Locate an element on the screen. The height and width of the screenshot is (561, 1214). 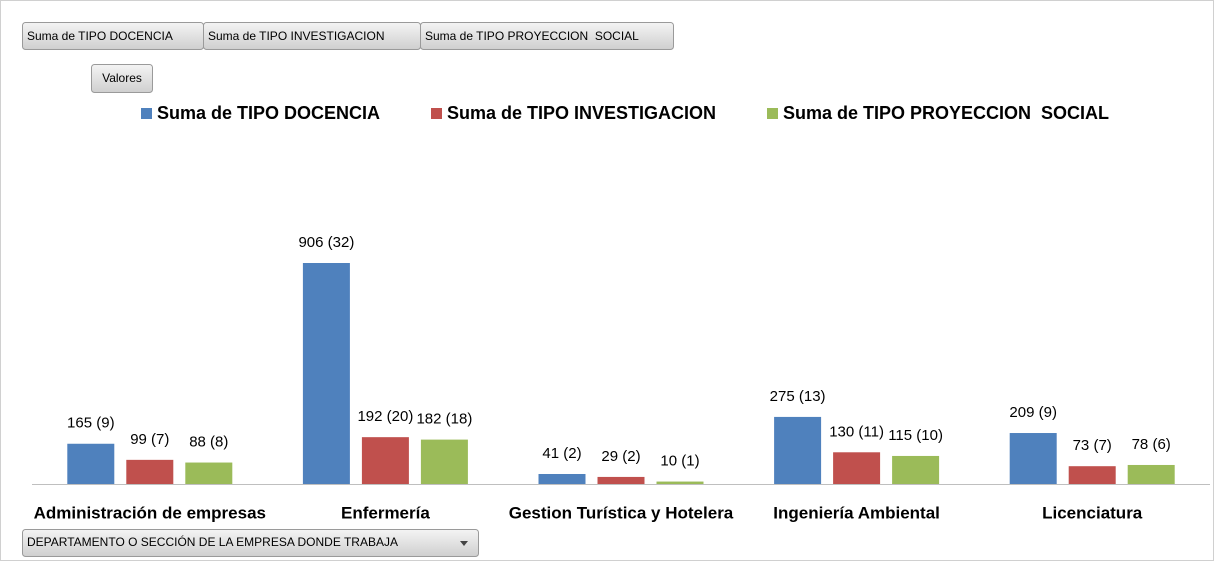
values-button-label: Valores is located at coordinates (122, 78).